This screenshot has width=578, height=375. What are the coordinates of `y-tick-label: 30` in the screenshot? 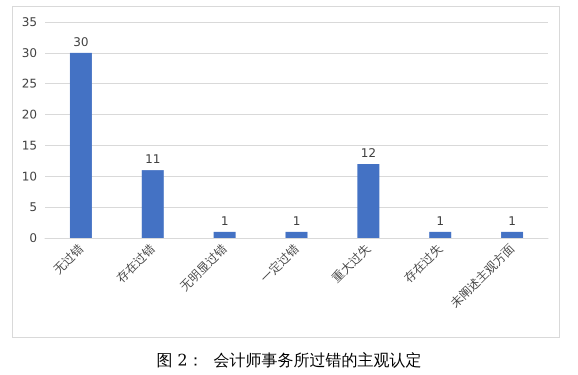 It's located at (29, 53).